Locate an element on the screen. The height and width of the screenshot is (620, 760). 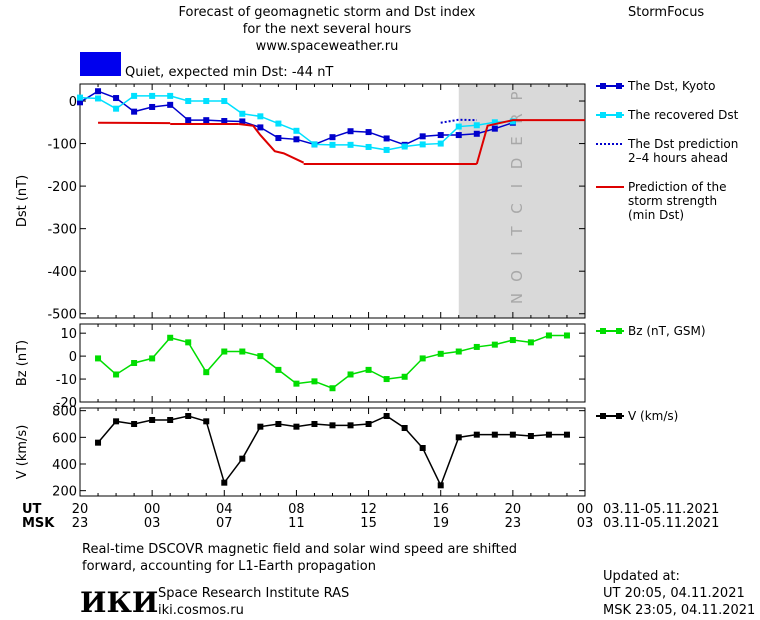
date-range-msk: 03.11-05.11.2021 is located at coordinates (661, 523).